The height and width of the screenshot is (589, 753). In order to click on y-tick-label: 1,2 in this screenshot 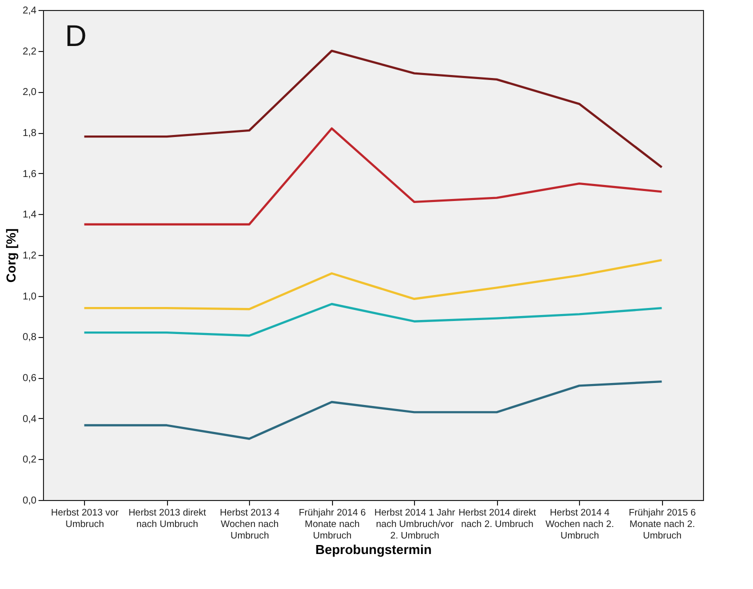, I will do `click(29, 256)`.